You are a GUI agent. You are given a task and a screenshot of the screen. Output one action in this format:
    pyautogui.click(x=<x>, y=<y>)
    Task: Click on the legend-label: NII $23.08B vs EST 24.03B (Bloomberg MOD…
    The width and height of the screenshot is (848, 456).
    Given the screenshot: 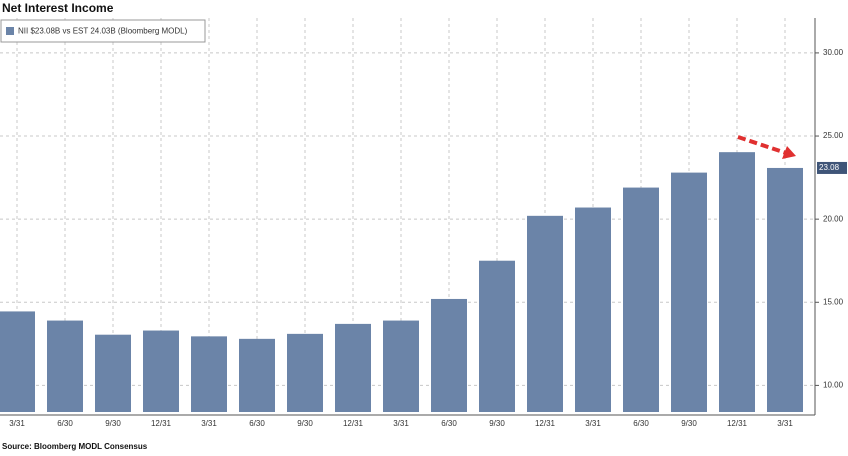 What is the action you would take?
    pyautogui.click(x=103, y=31)
    